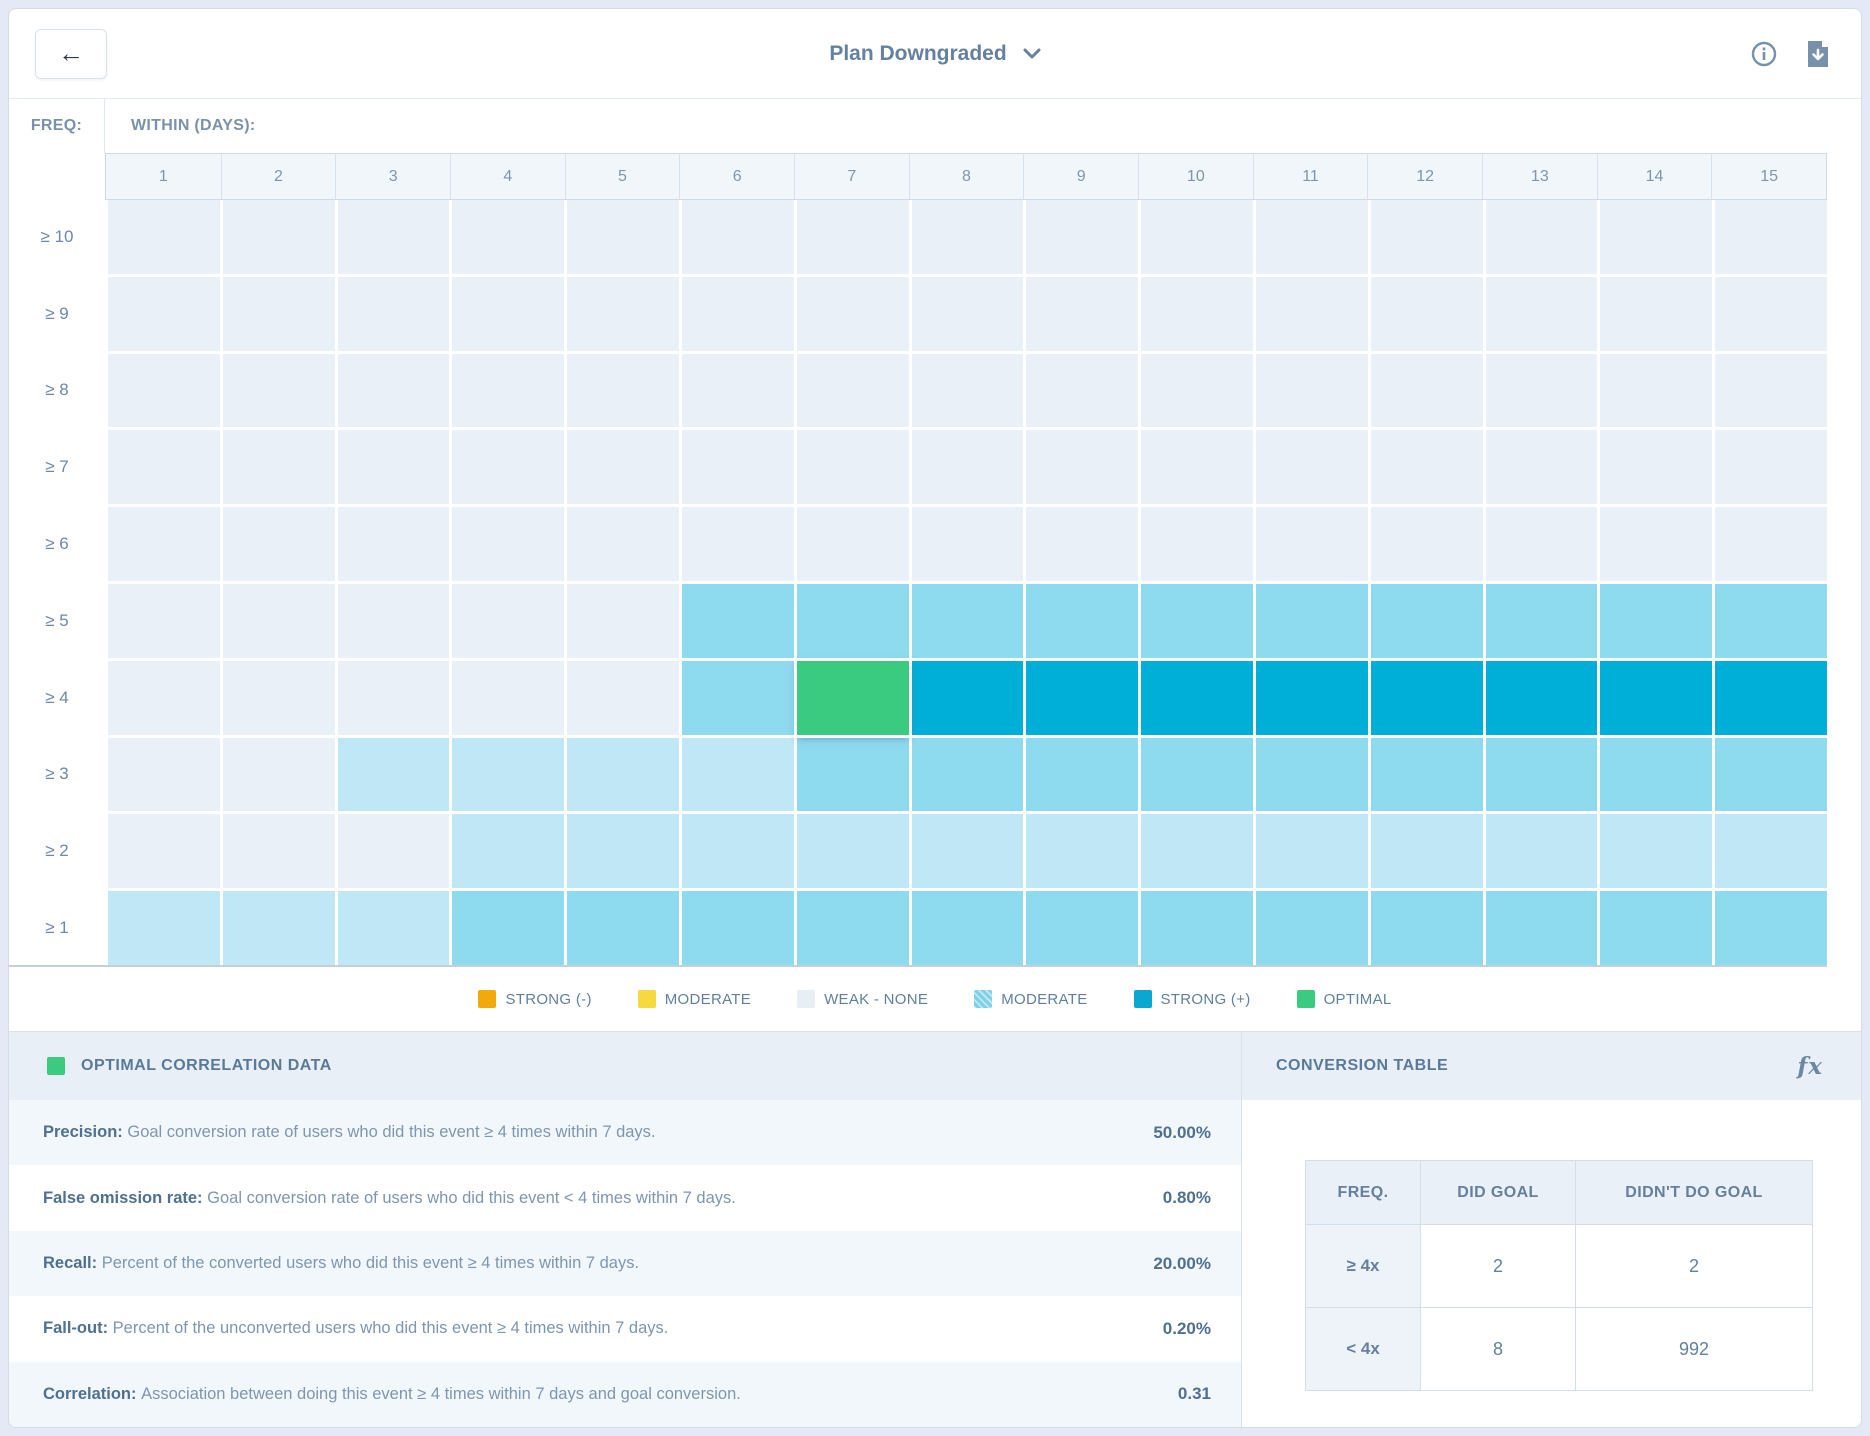 The width and height of the screenshot is (1870, 1436). I want to click on back-button: ←, so click(71, 53).